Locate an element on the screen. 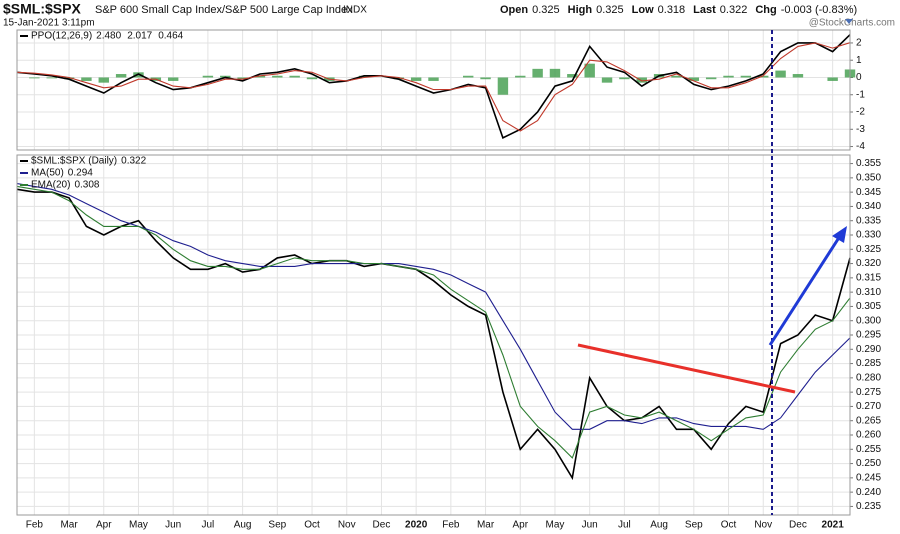  x-tick-label: 2020 is located at coordinates (416, 525).